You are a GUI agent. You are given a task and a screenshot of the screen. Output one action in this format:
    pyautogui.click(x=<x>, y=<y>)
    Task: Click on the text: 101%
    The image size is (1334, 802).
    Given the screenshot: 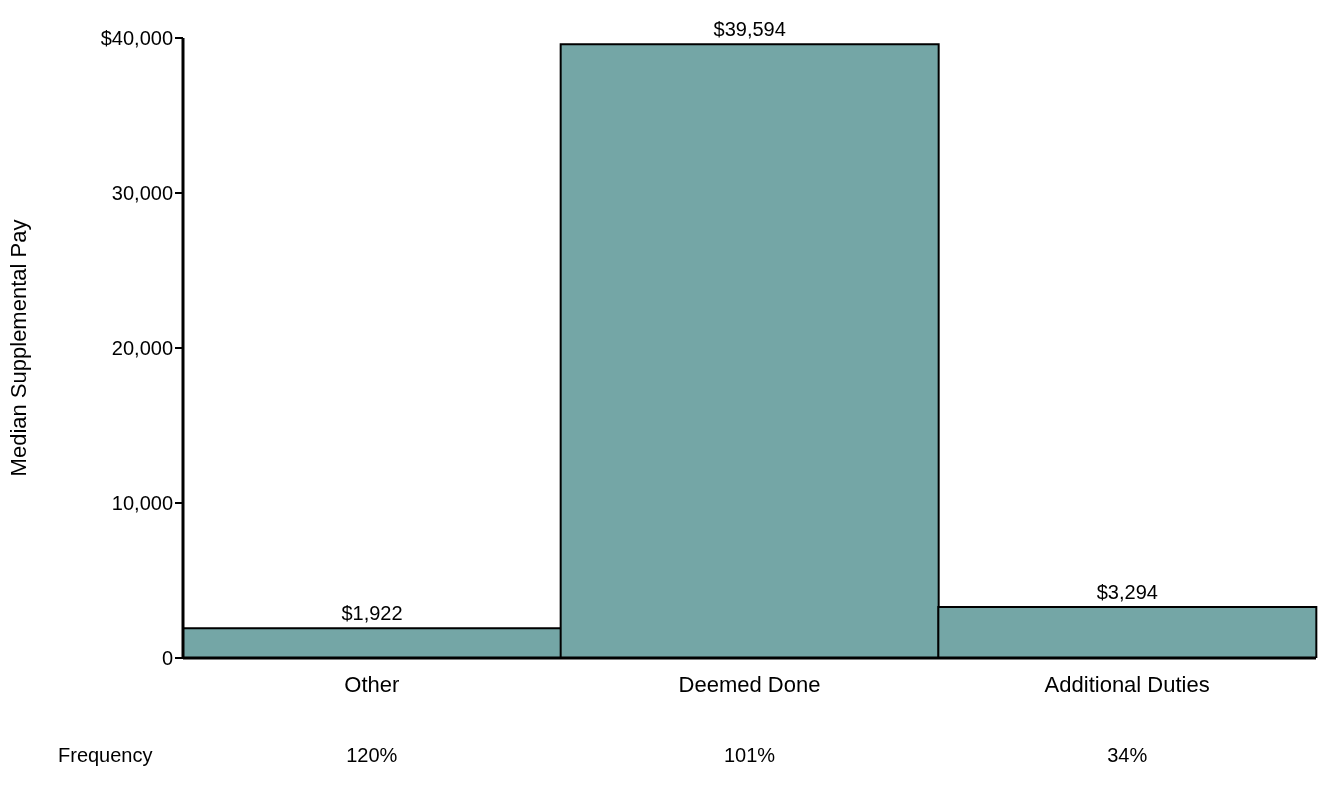 What is the action you would take?
    pyautogui.click(x=749, y=755)
    